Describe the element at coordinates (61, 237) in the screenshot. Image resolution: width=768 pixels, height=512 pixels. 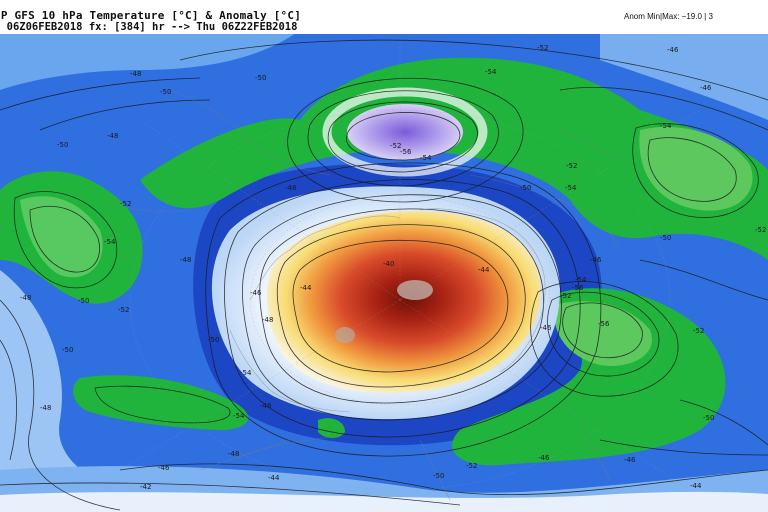
I see `light-green-patch-northwest` at that location.